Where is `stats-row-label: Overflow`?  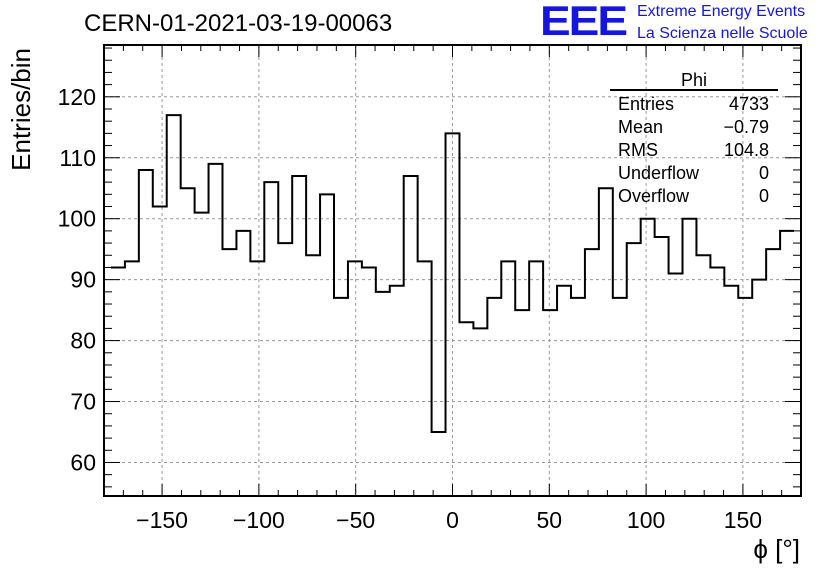
stats-row-label: Overflow is located at coordinates (654, 196).